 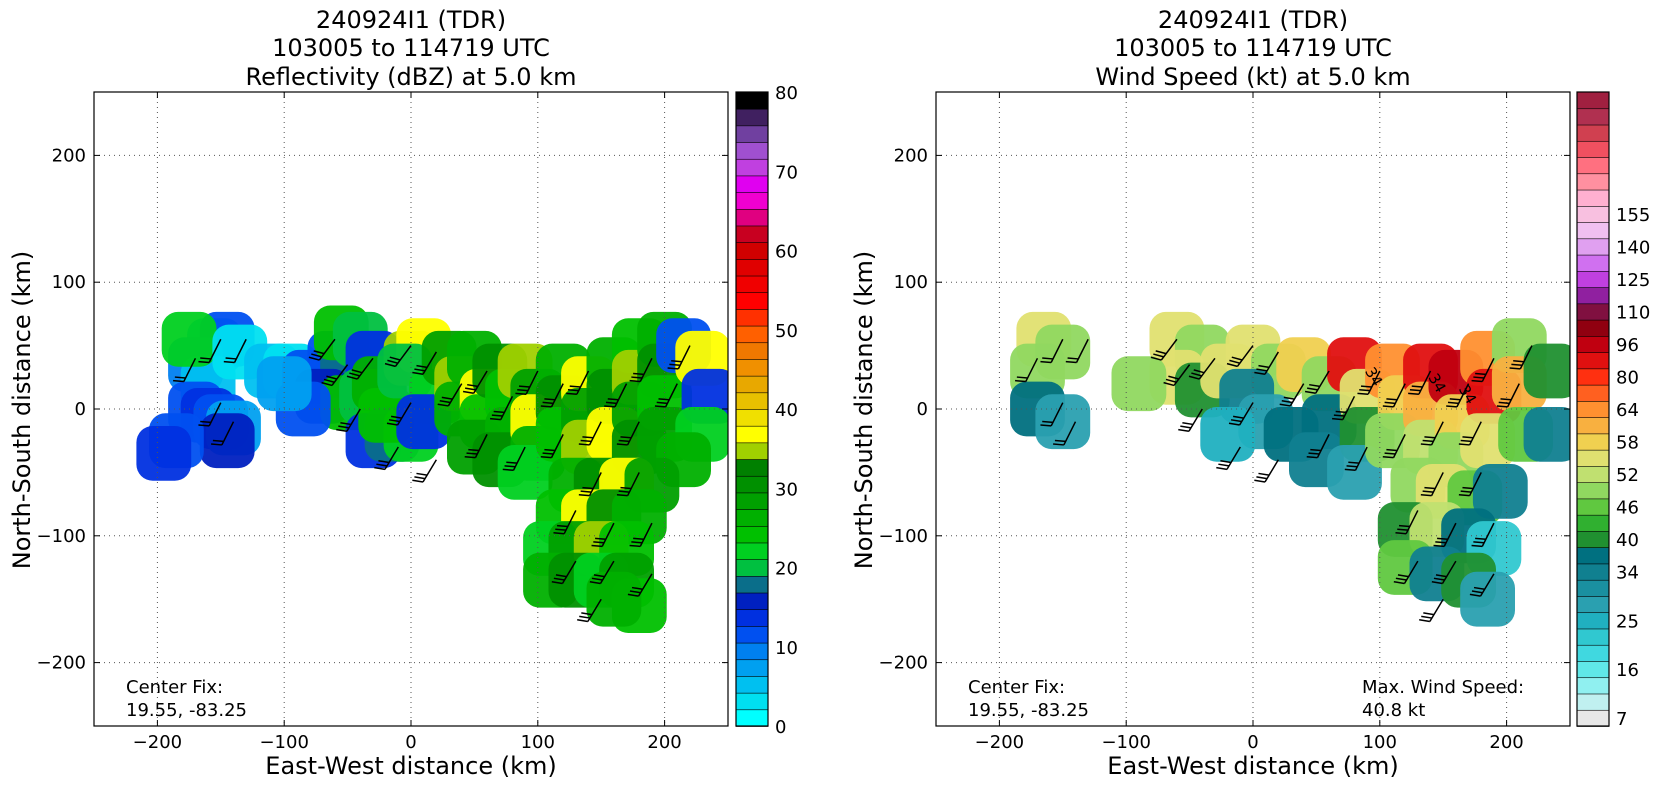 I want to click on colorbar-tick-label: 34, so click(x=1627, y=573).